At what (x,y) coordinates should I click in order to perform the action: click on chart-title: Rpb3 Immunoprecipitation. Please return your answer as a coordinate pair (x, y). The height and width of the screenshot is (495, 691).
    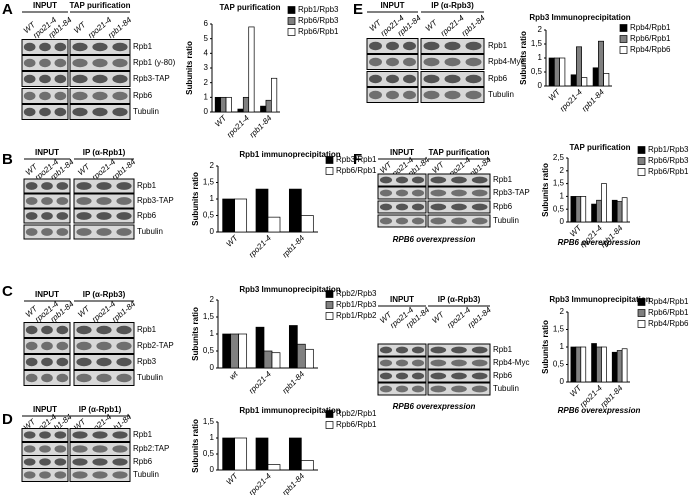
    Looking at the image, I should click on (579, 17).